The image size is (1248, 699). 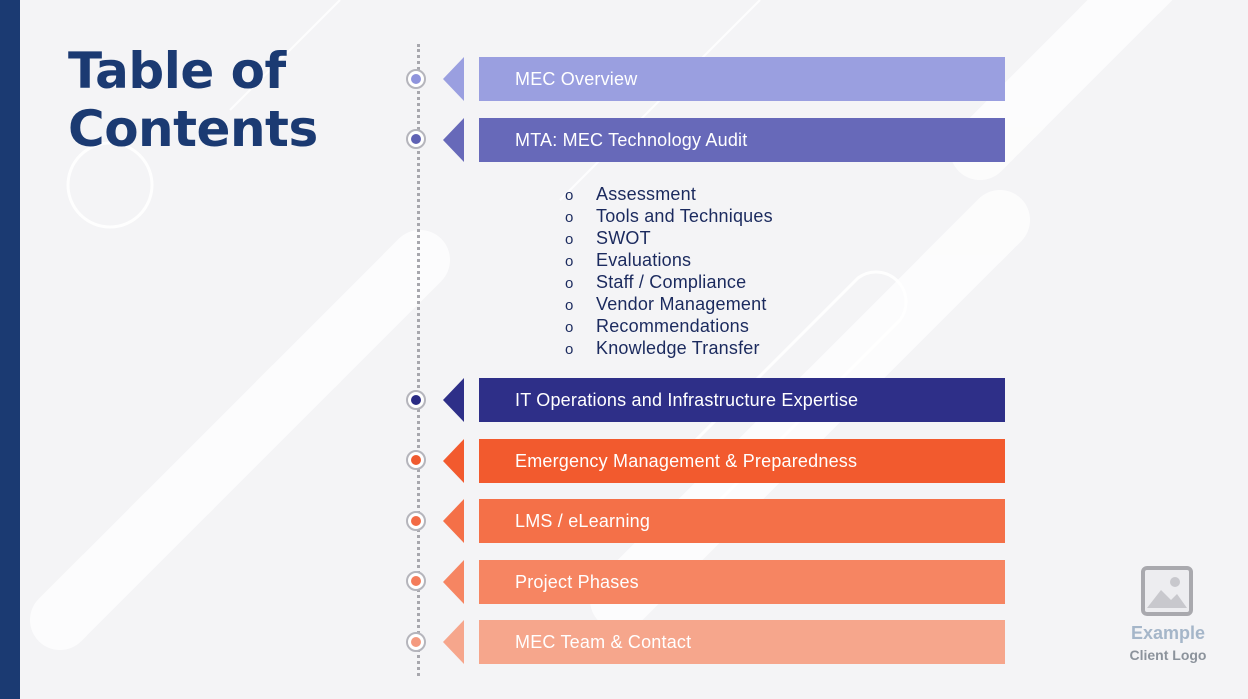 What do you see at coordinates (177, 71) in the screenshot?
I see `title-line-1: Table of` at bounding box center [177, 71].